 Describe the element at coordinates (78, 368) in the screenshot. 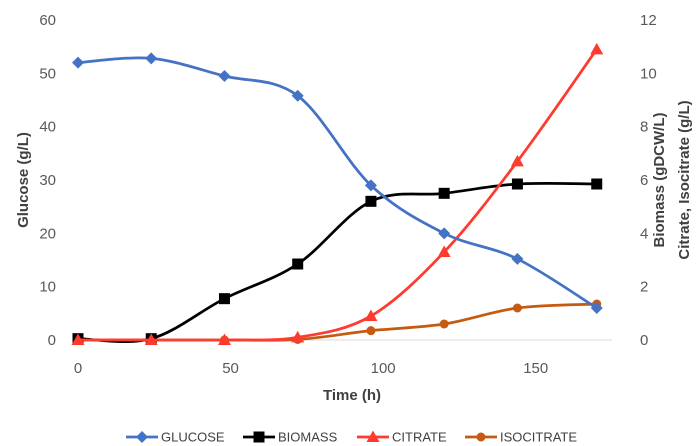

I see `x-tick-label: 0` at that location.